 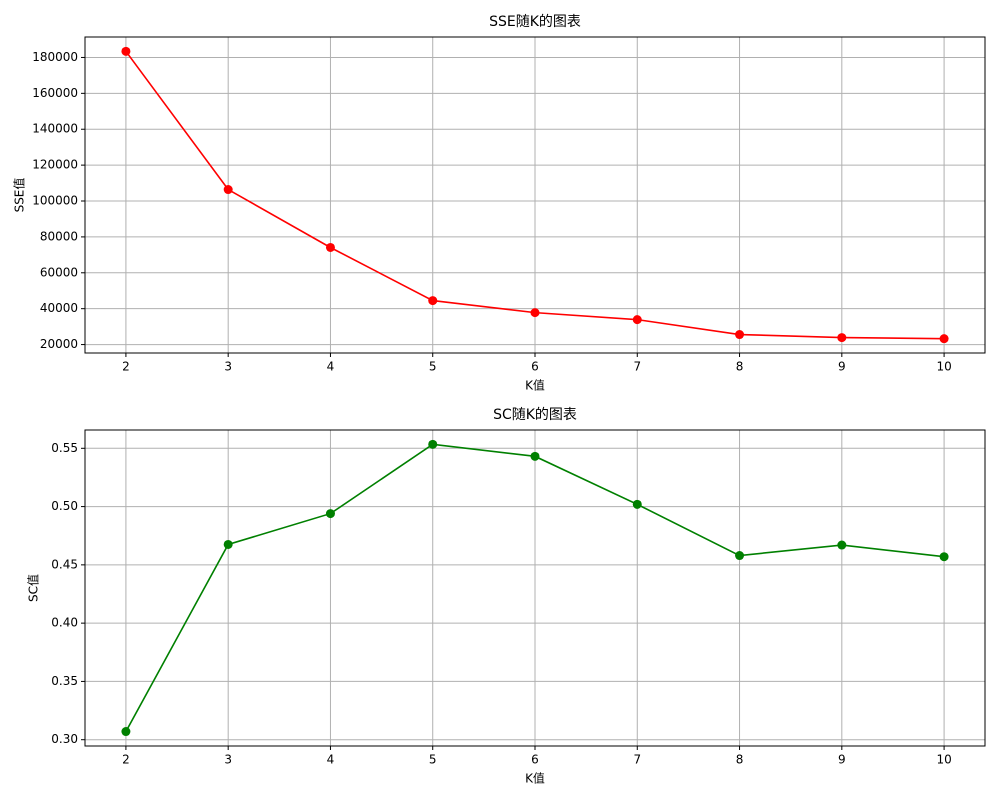 I want to click on chart-title: SSE随K的图表, so click(x=535, y=22).